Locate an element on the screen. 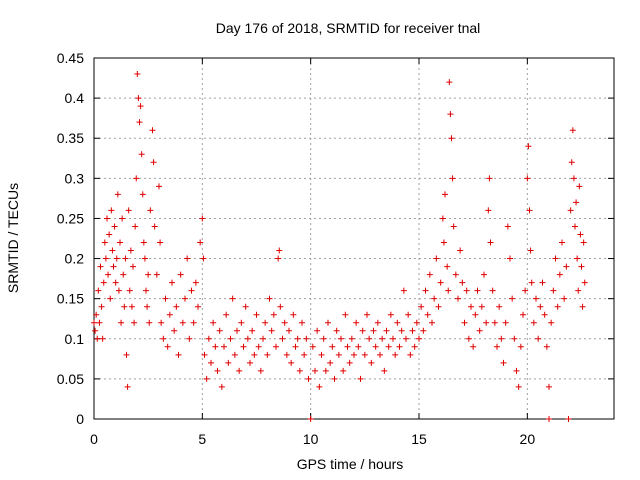  y-tick-label: 0.1 is located at coordinates (75, 339).